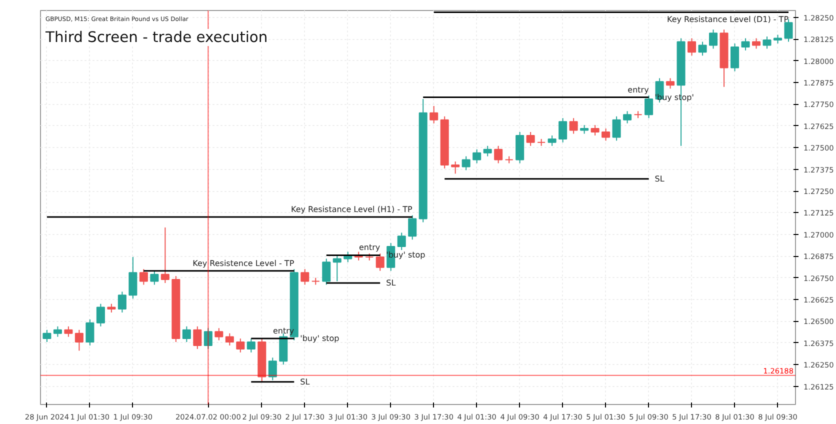  Describe the element at coordinates (320, 339) in the screenshot. I see `annotation: 'buy' stop` at that location.